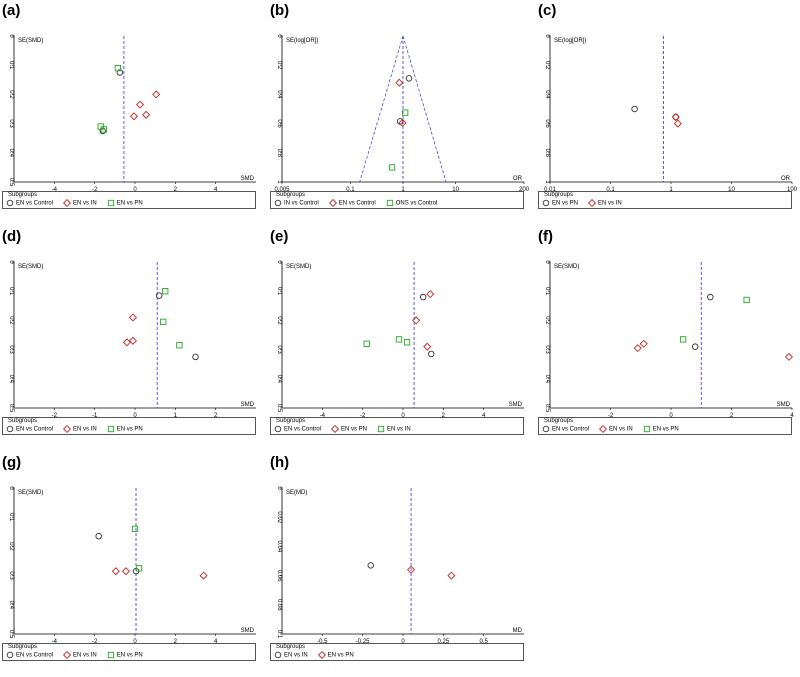  Describe the element at coordinates (545, 236) in the screenshot. I see `panel-letter: (f)` at that location.